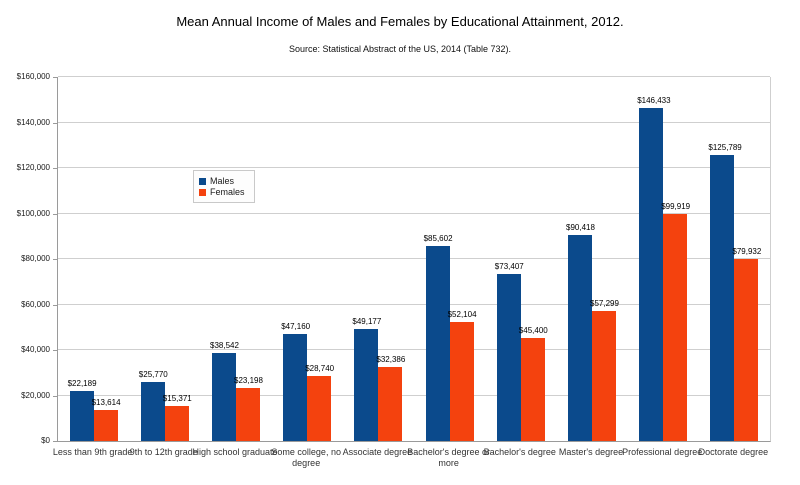  Describe the element at coordinates (45, 440) in the screenshot. I see `y-tick-label: $0` at that location.